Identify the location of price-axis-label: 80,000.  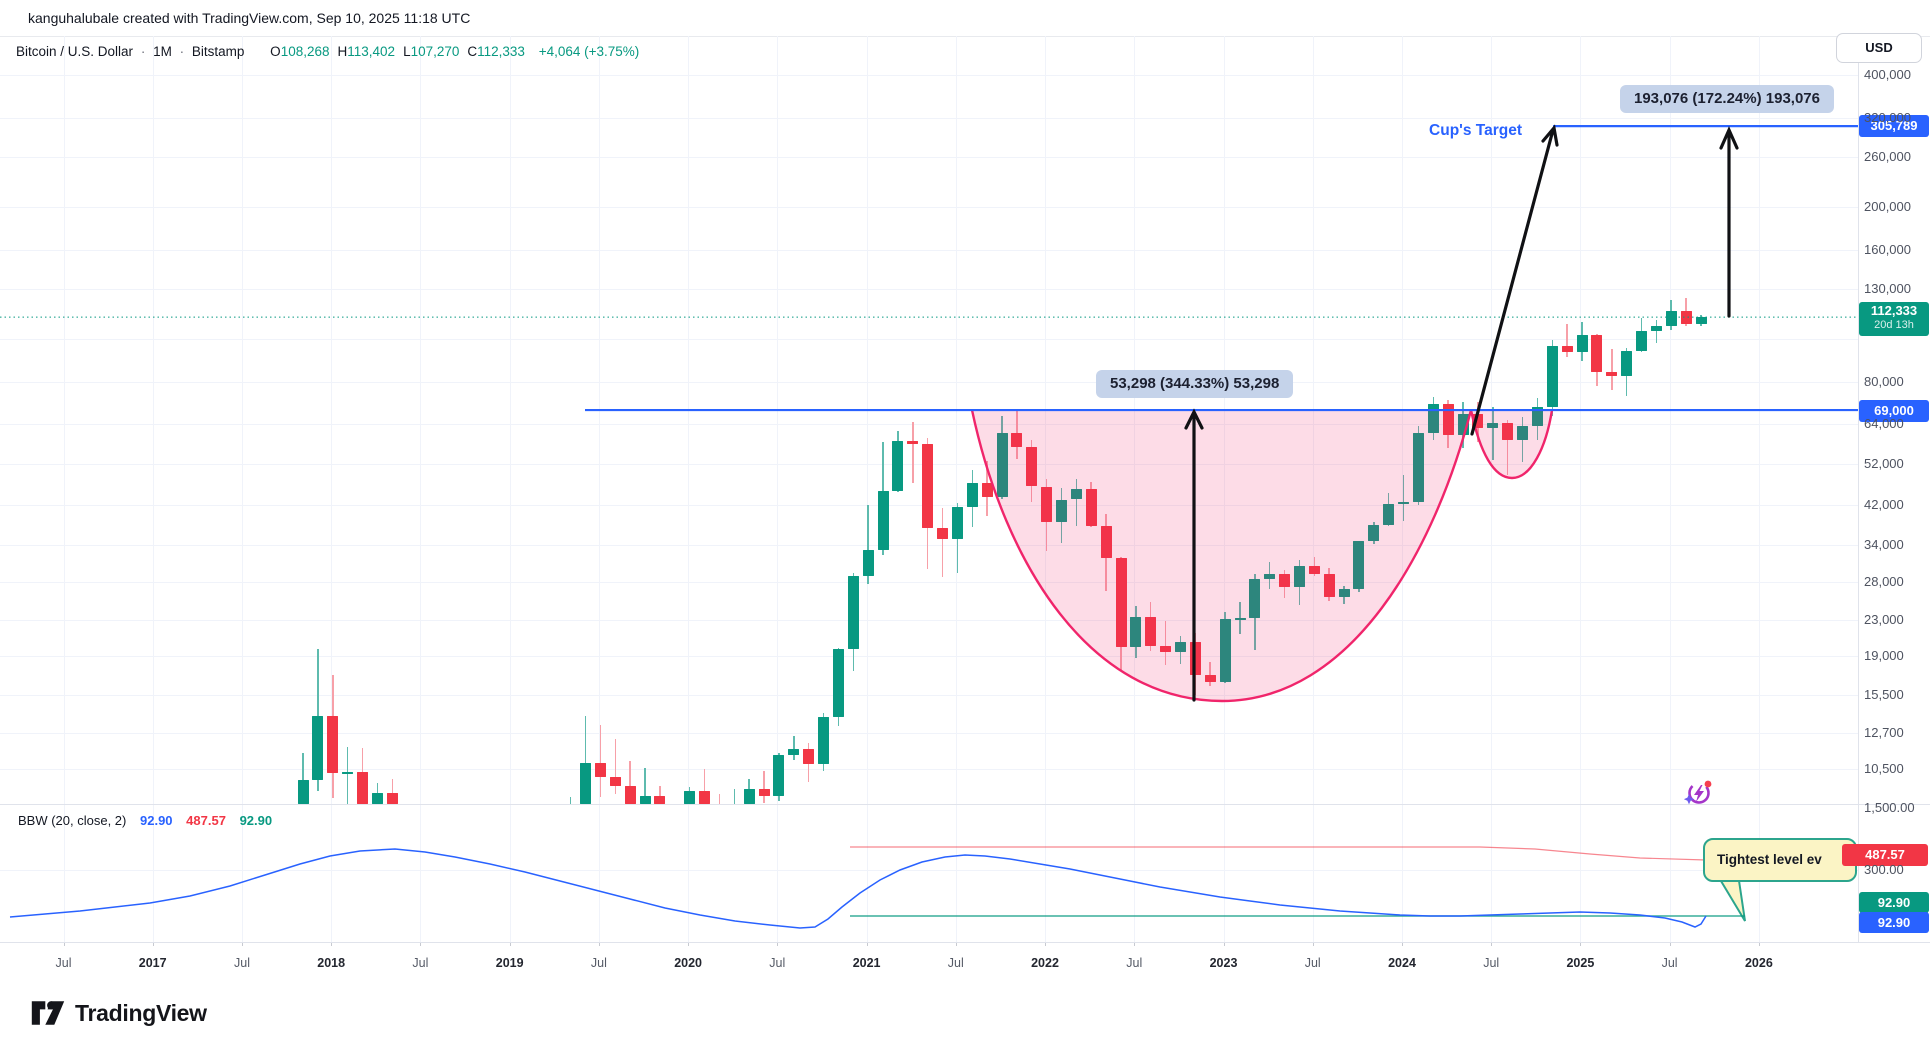
(1884, 381).